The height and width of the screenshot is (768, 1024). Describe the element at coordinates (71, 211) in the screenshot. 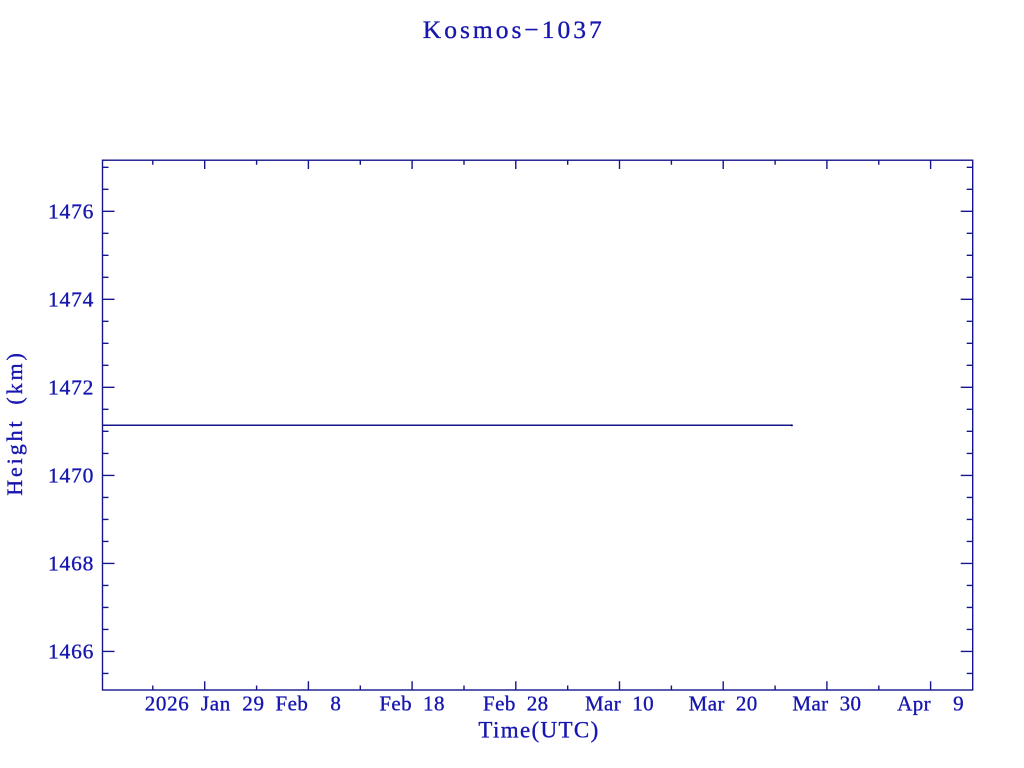

I see `svg-text: 1476` at that location.